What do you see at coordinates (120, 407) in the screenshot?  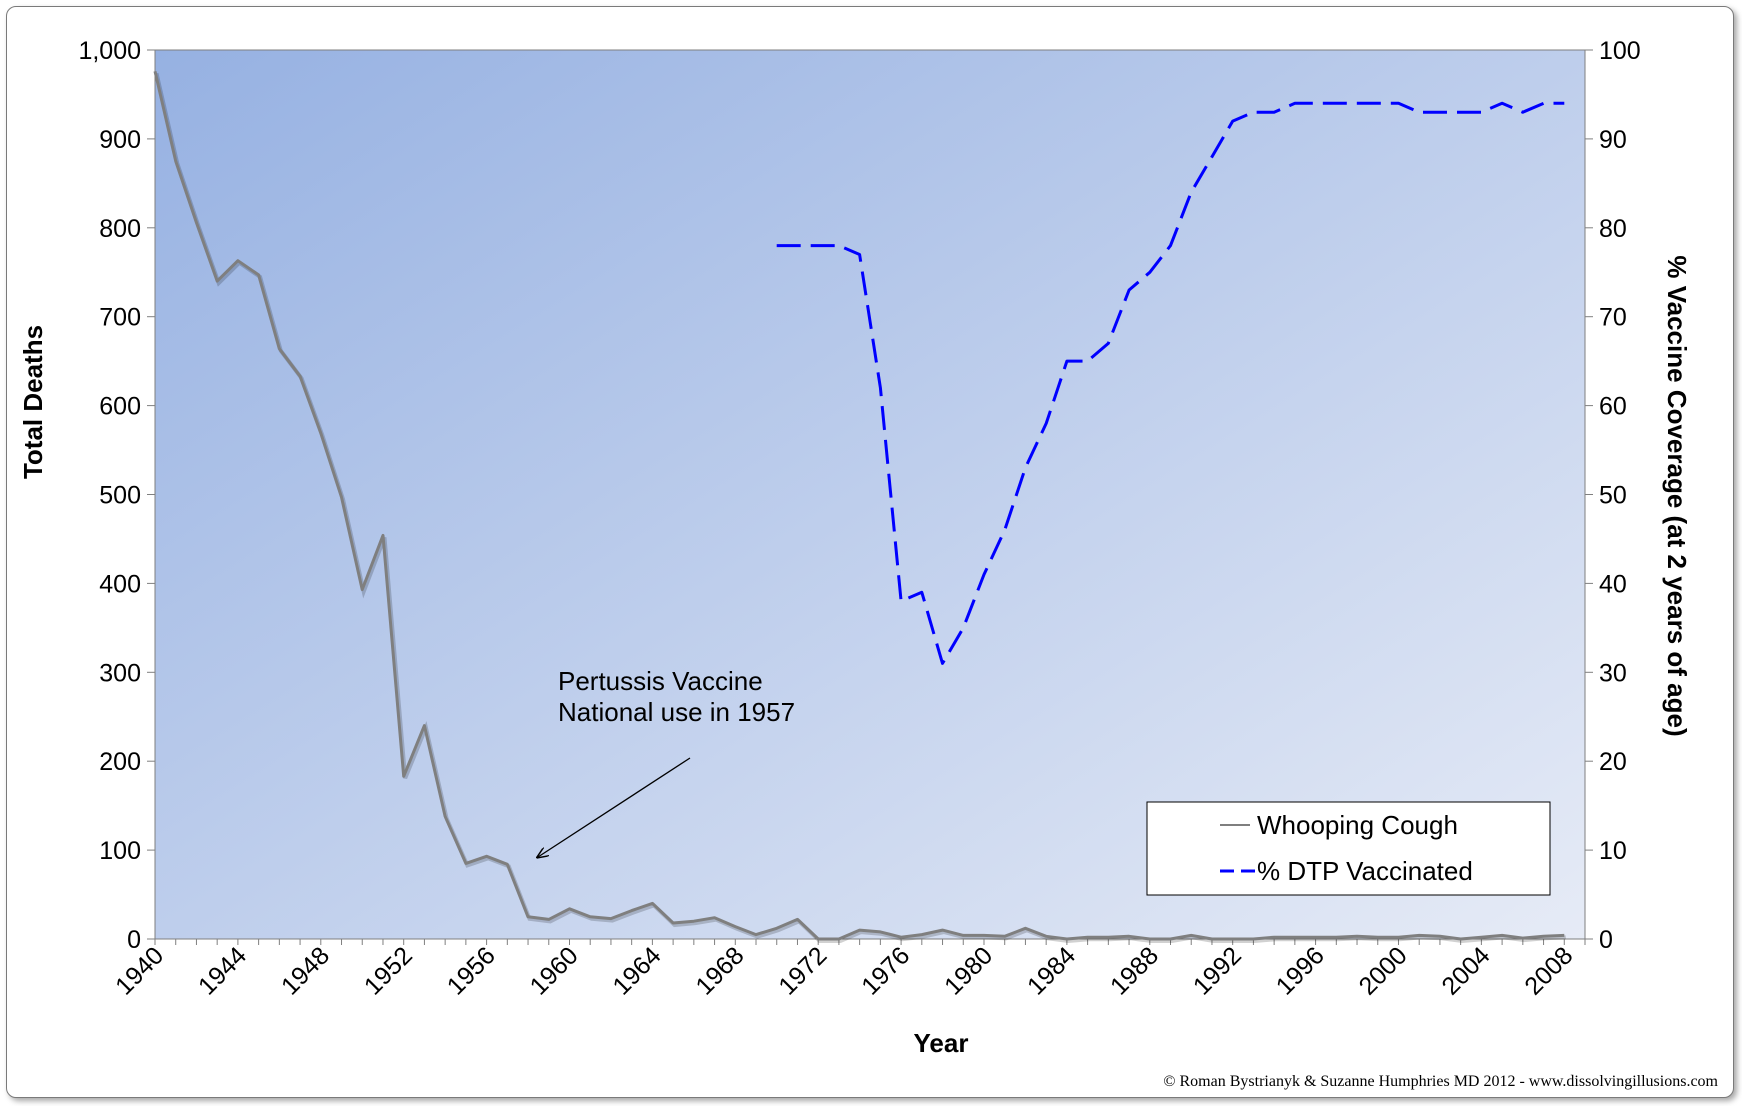 I see `left-tick-label: 600` at bounding box center [120, 407].